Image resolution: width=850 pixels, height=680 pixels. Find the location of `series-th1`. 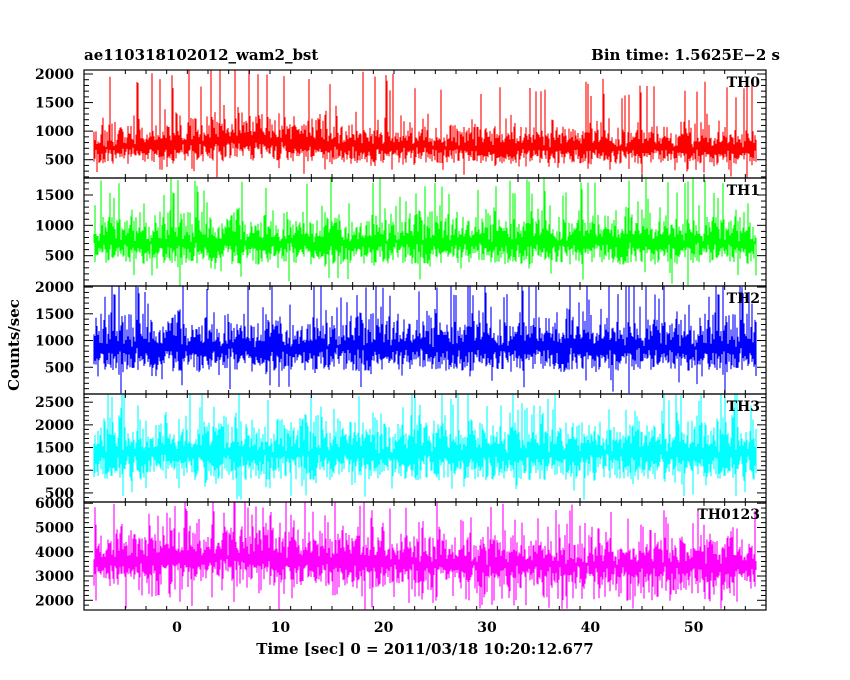

series-th1 is located at coordinates (425, 232).